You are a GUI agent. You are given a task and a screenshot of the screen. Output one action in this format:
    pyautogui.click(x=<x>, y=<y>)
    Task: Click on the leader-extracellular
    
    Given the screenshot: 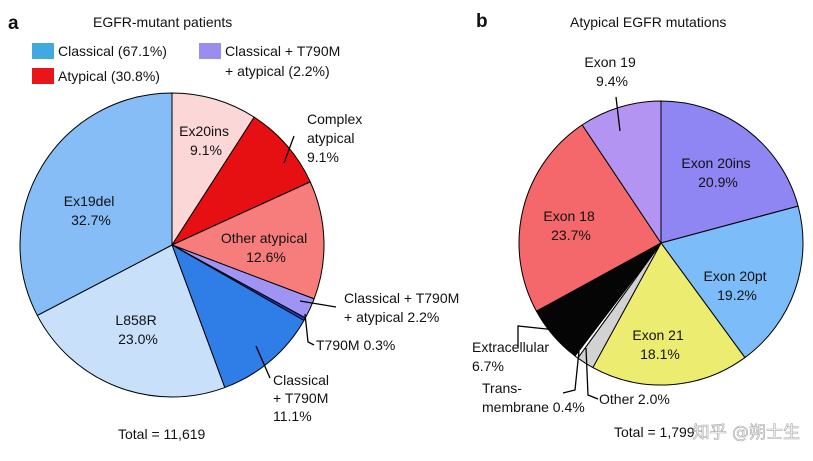 What is the action you would take?
    pyautogui.click(x=537, y=336)
    